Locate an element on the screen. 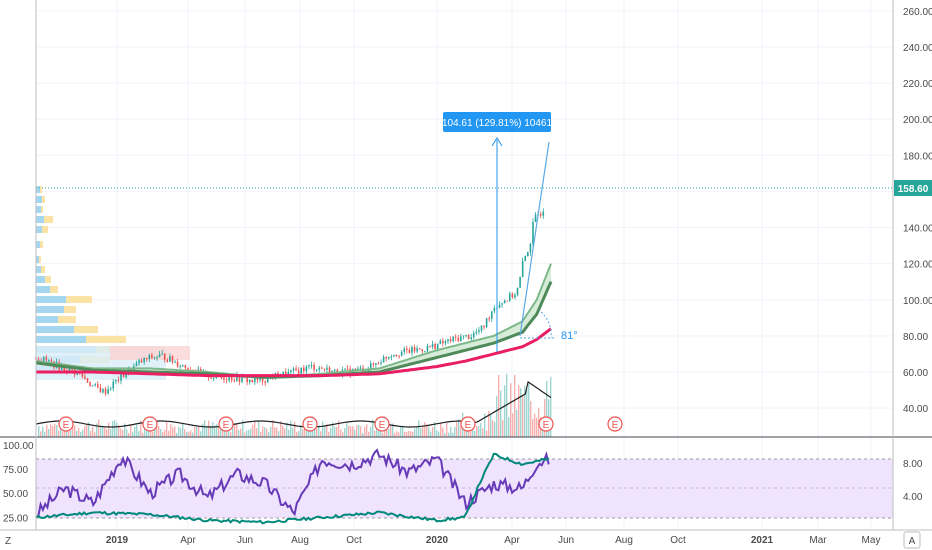 The image size is (932, 550). measure-tooltip-text: 104.61 (129.81%) 10461 is located at coordinates (497, 123).